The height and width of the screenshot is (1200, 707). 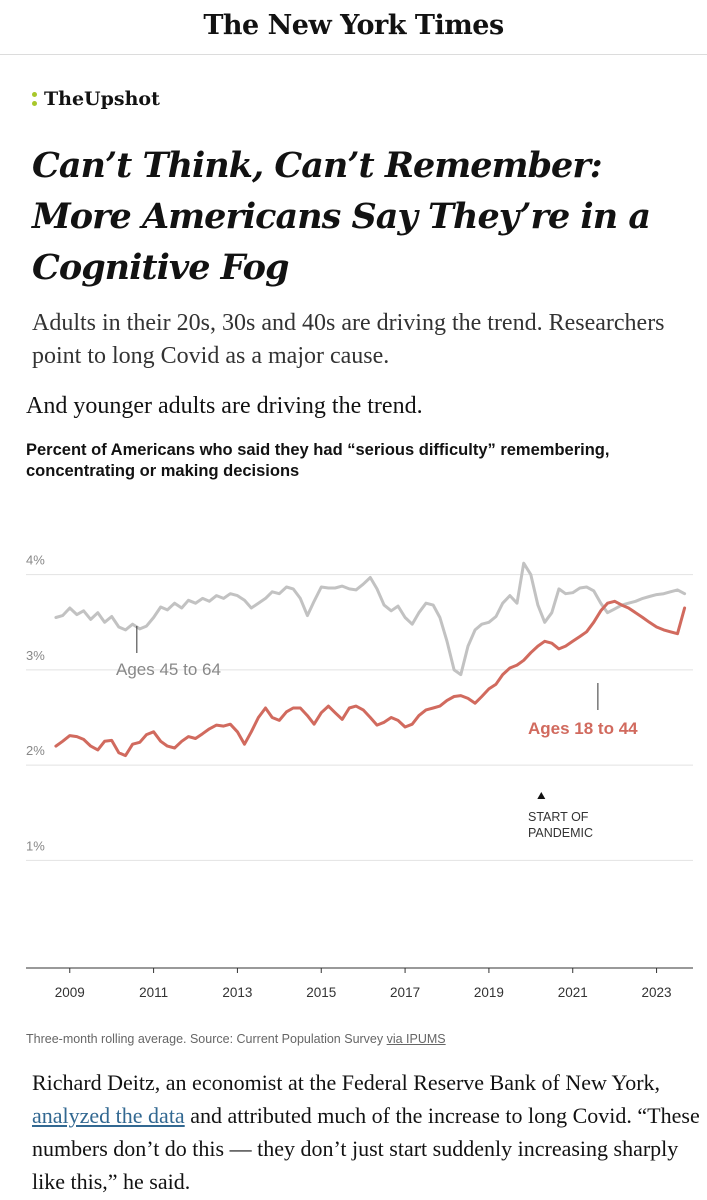 I want to click on series-label-ages-18-44: Ages 18 to 44, so click(x=583, y=728).